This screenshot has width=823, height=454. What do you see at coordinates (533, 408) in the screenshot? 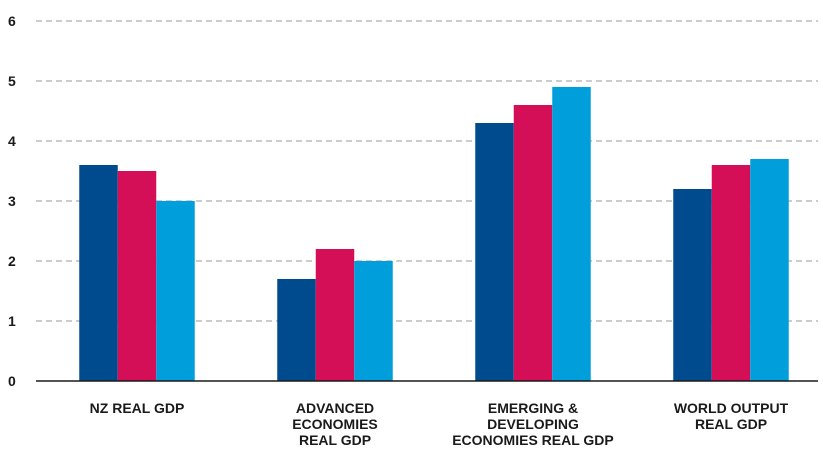
I see `category-label-line: EMERGING &` at bounding box center [533, 408].